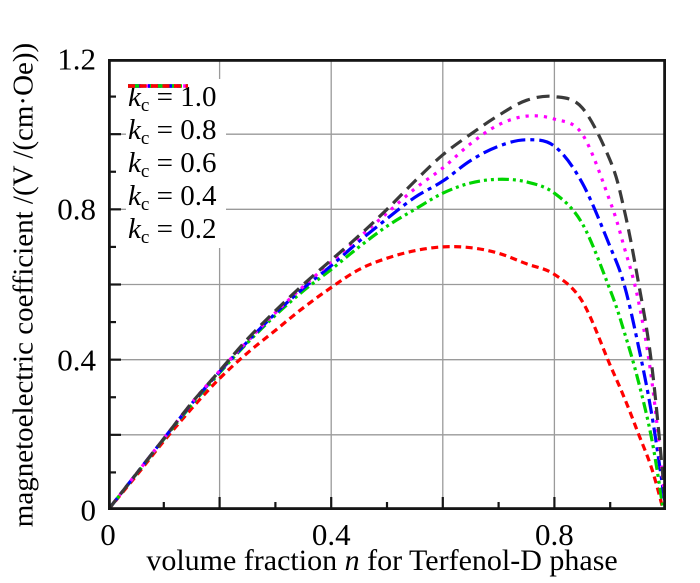 This screenshot has height=583, width=700. I want to click on x-tick-label-0.4: 0.4, so click(331, 534).